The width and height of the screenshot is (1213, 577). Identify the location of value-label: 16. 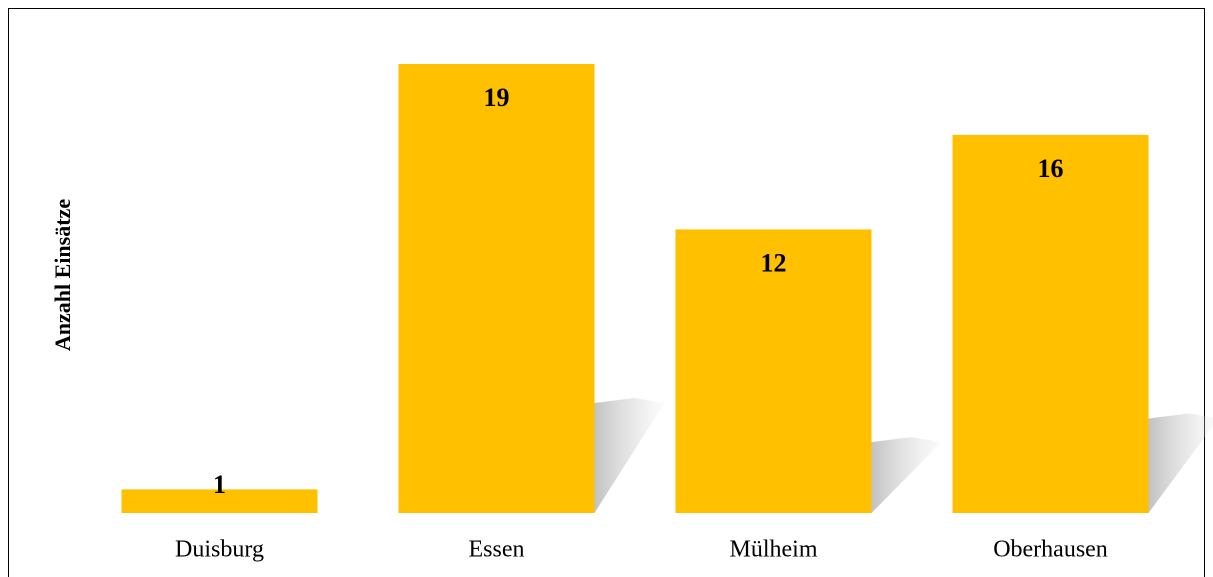
(1051, 168).